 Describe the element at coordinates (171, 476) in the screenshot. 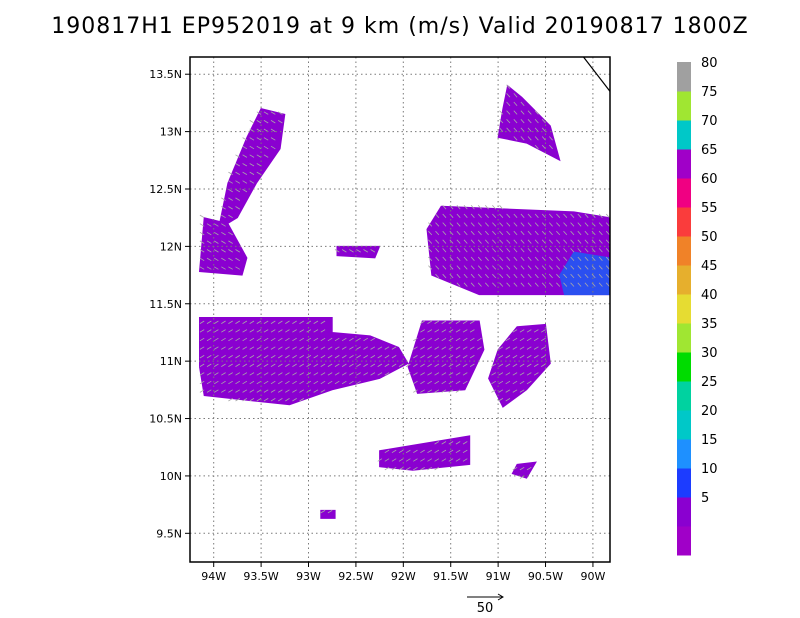

I see `y-tick-label: 10N` at that location.